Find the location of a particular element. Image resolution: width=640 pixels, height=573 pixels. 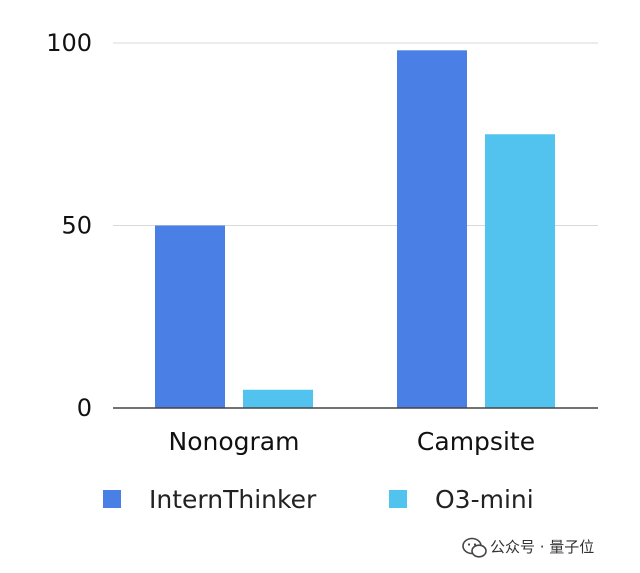

y-axis-ticks: 0 50 100 is located at coordinates (69, 225).